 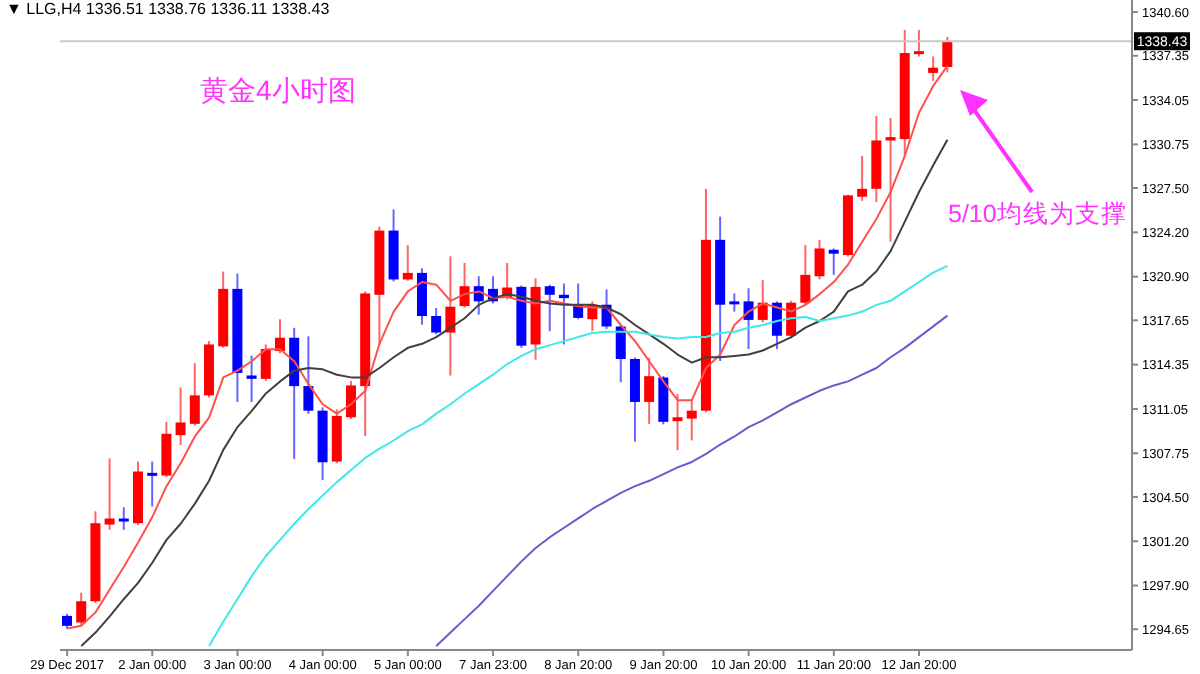 I want to click on text: 黄金4小时图, so click(x=278, y=92).